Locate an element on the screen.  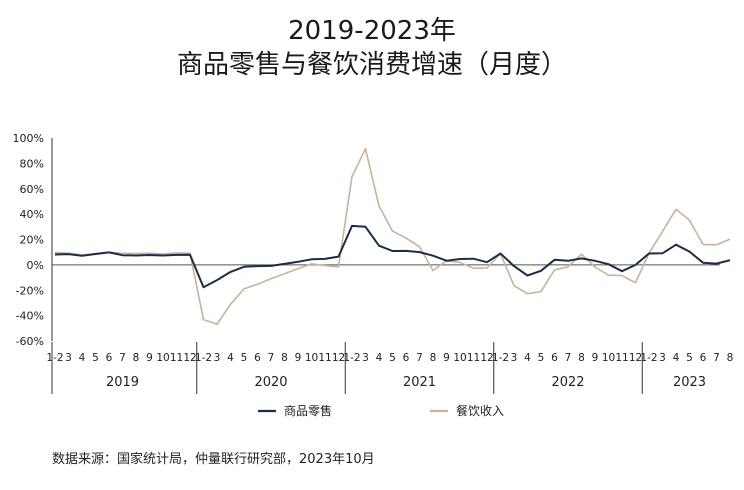
y-tick-label: 40% is located at coordinates (32, 214).